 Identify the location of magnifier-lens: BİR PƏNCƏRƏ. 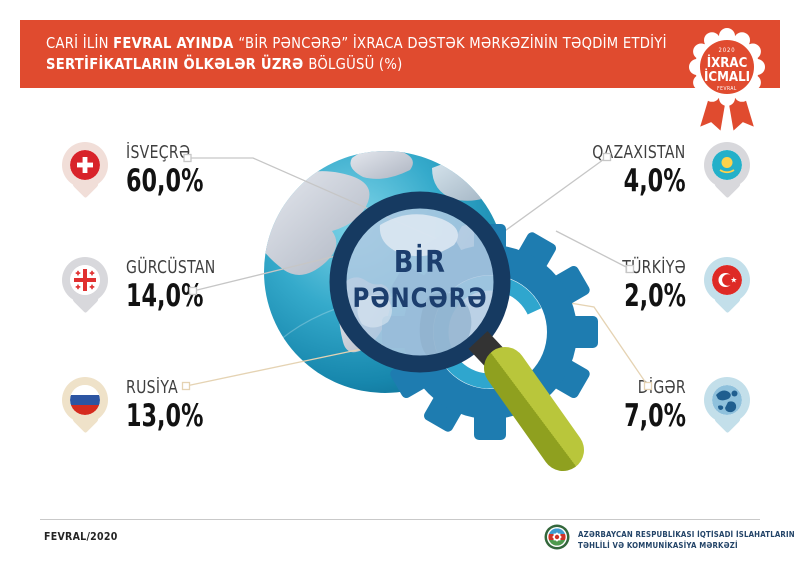
(420, 282).